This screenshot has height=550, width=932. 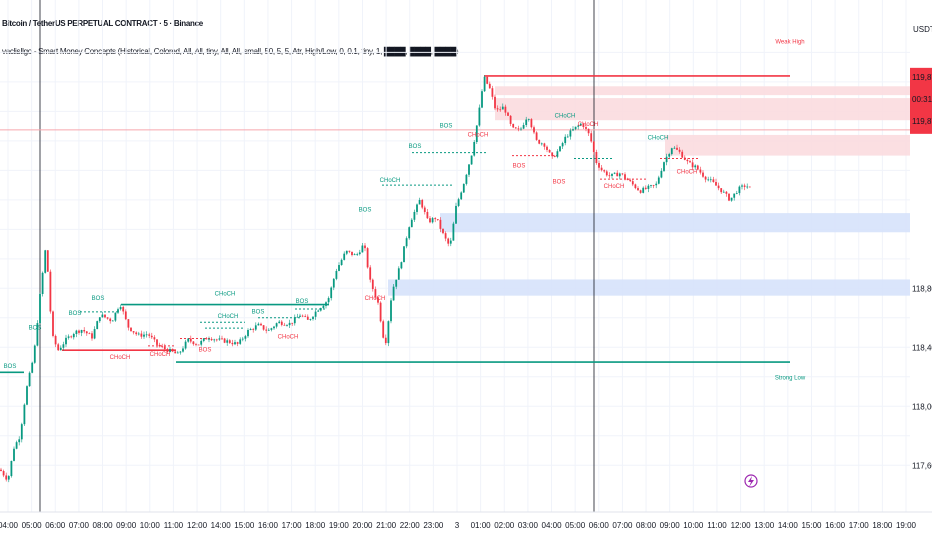 What do you see at coordinates (790, 379) in the screenshot?
I see `structure-label: Strong Low` at bounding box center [790, 379].